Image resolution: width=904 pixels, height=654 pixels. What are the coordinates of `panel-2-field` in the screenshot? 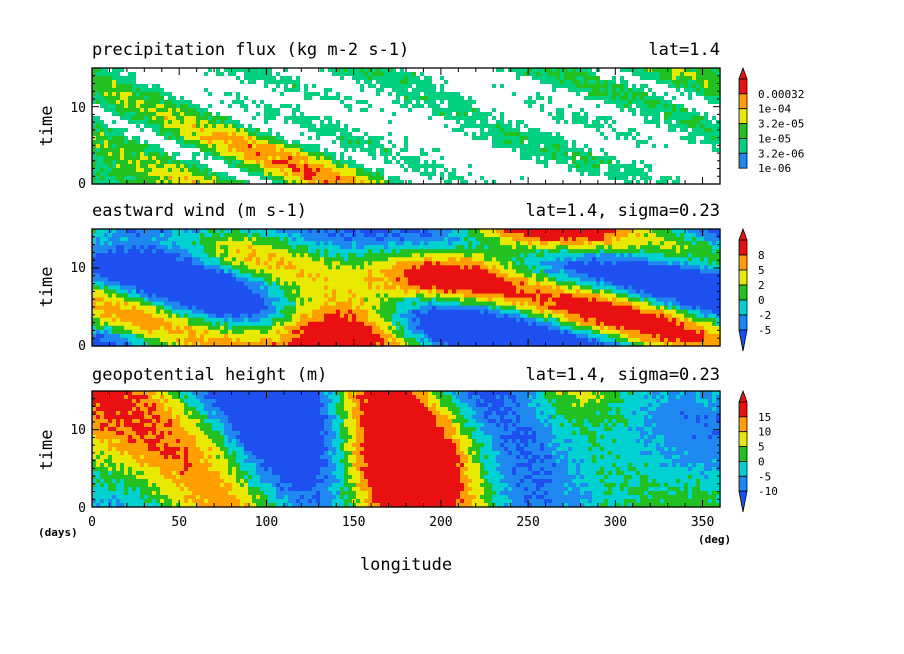 It's located at (406, 288).